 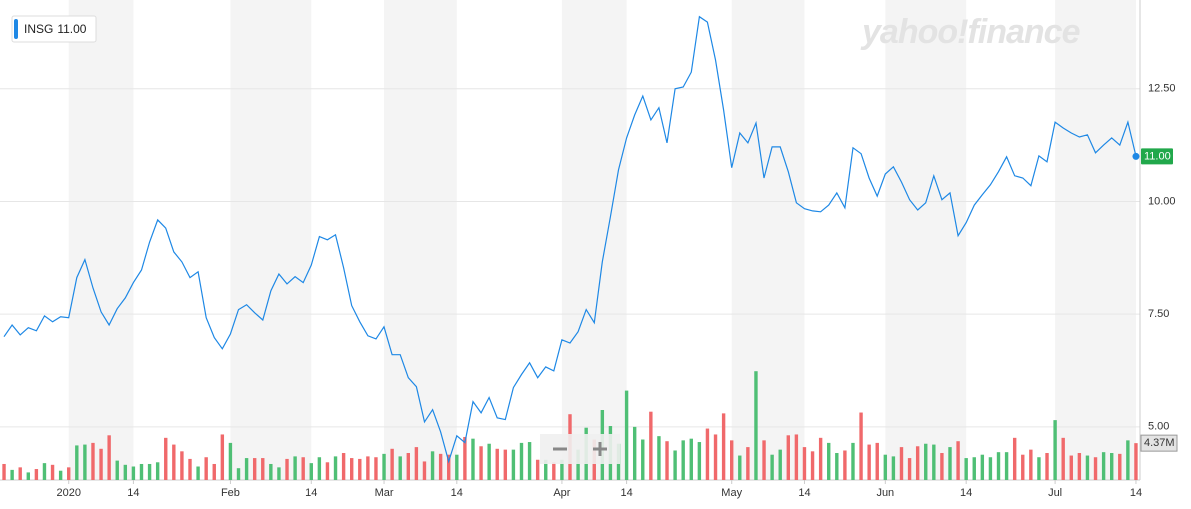 I want to click on zoom-out-button, so click(x=560, y=449).